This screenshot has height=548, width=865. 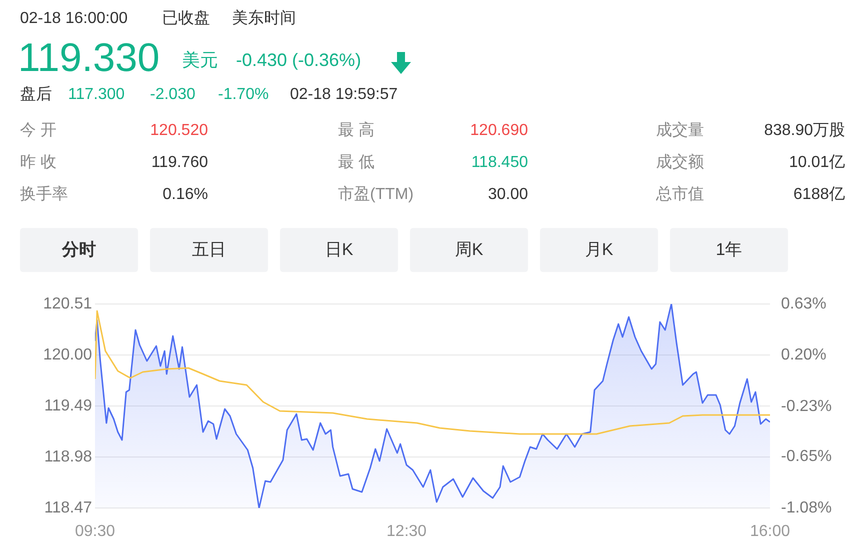 I want to click on y2-tick-label: 0.20%, so click(x=803, y=355).